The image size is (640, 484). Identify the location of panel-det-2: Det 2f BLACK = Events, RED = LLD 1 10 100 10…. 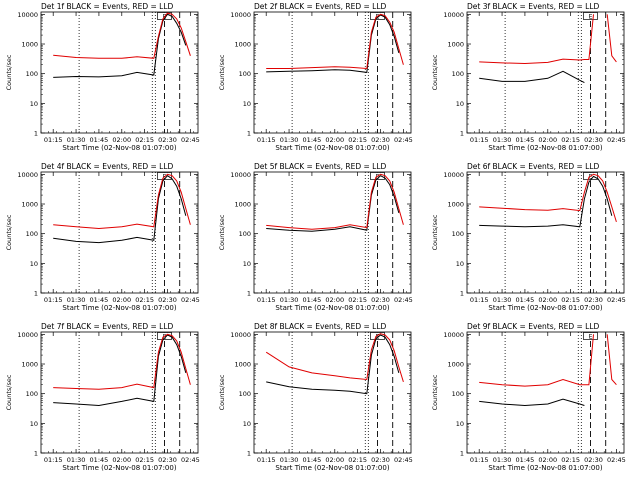
(315, 77).